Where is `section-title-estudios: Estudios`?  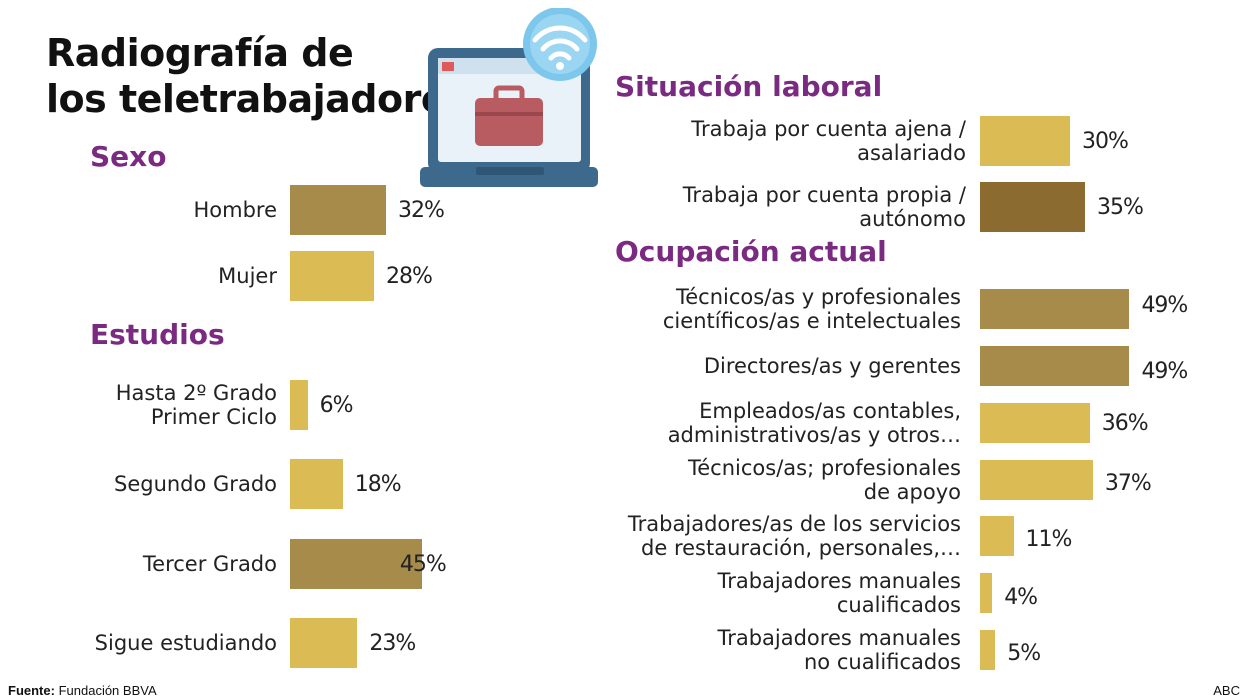 section-title-estudios: Estudios is located at coordinates (157, 334).